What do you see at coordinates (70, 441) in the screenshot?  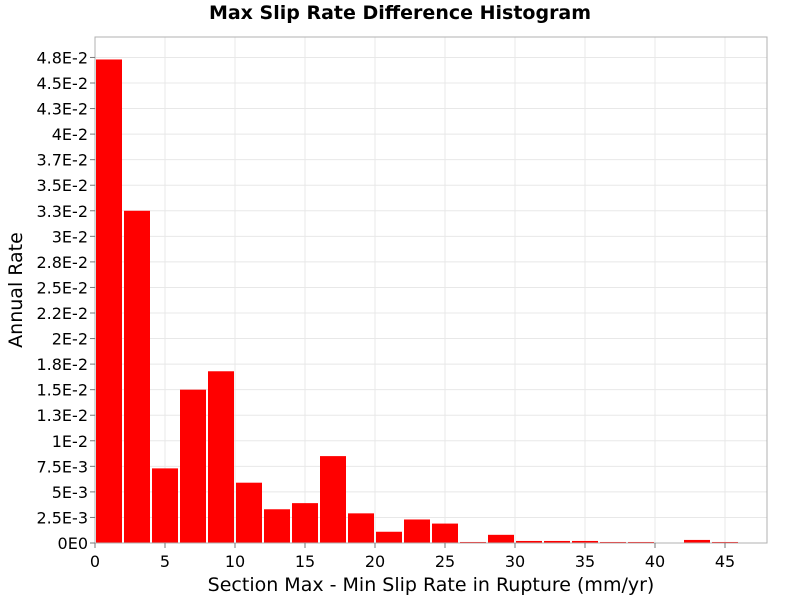 I see `y-tick-label: 1E-2` at bounding box center [70, 441].